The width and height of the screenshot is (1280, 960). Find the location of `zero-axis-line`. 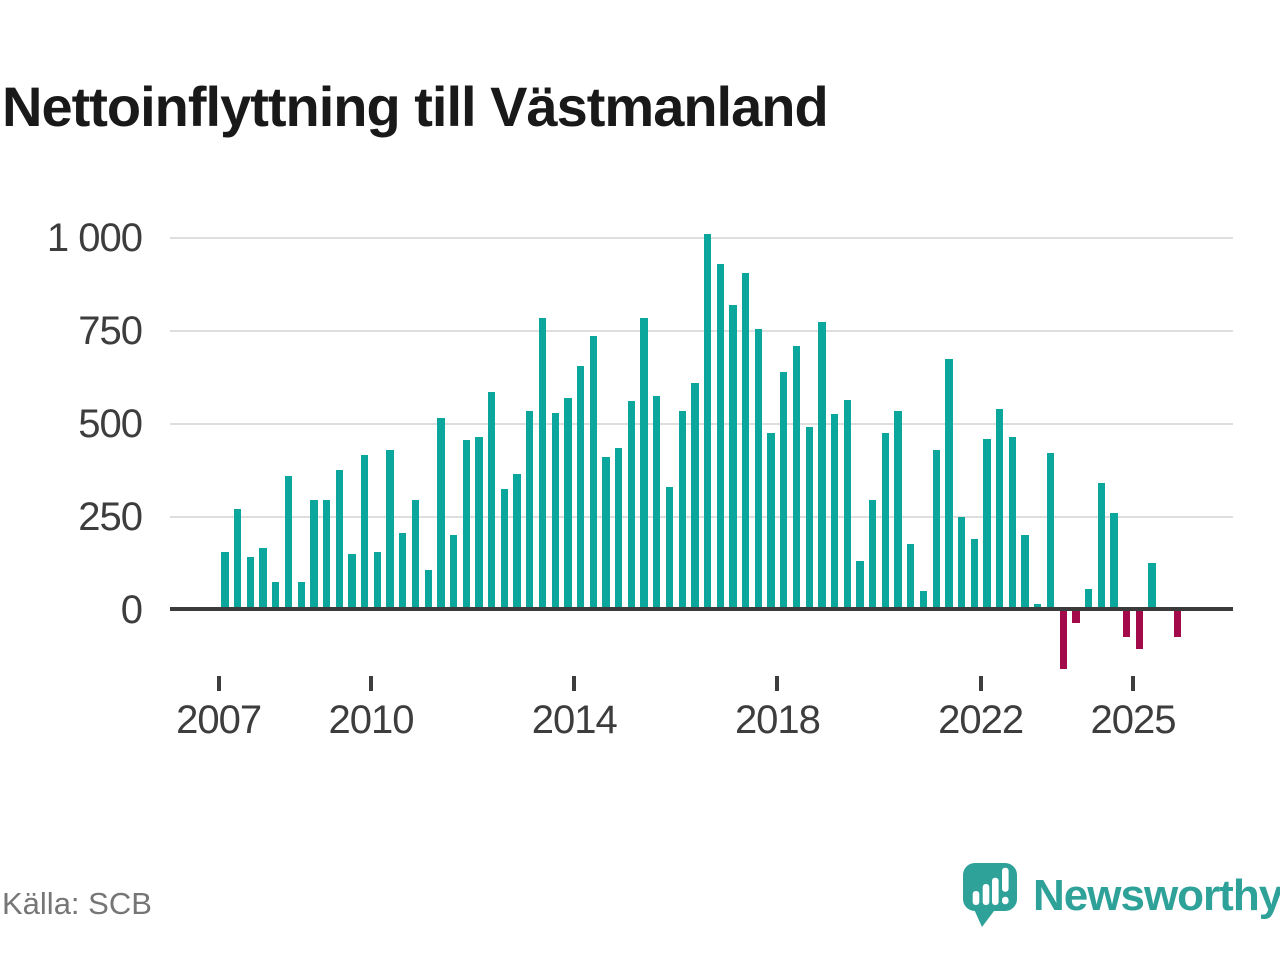

zero-axis-line is located at coordinates (701, 609).